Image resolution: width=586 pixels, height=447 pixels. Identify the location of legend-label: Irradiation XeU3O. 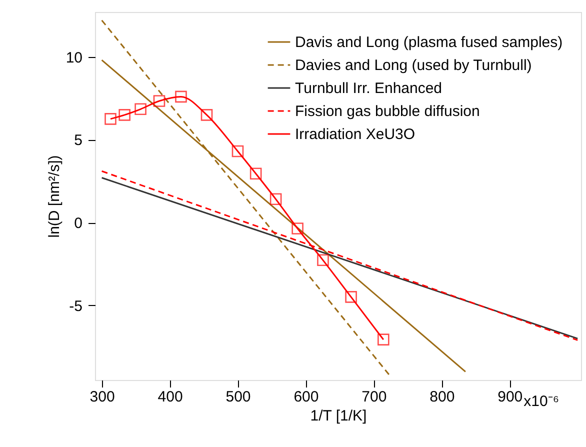
(355, 134).